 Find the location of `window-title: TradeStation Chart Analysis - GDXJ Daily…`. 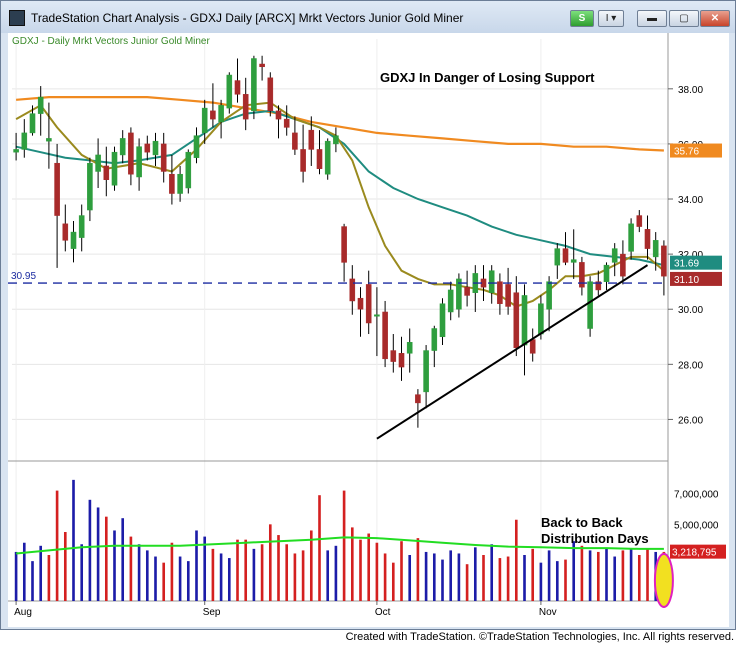

window-title: TradeStation Chart Analysis - GDXJ Daily… is located at coordinates (247, 18).